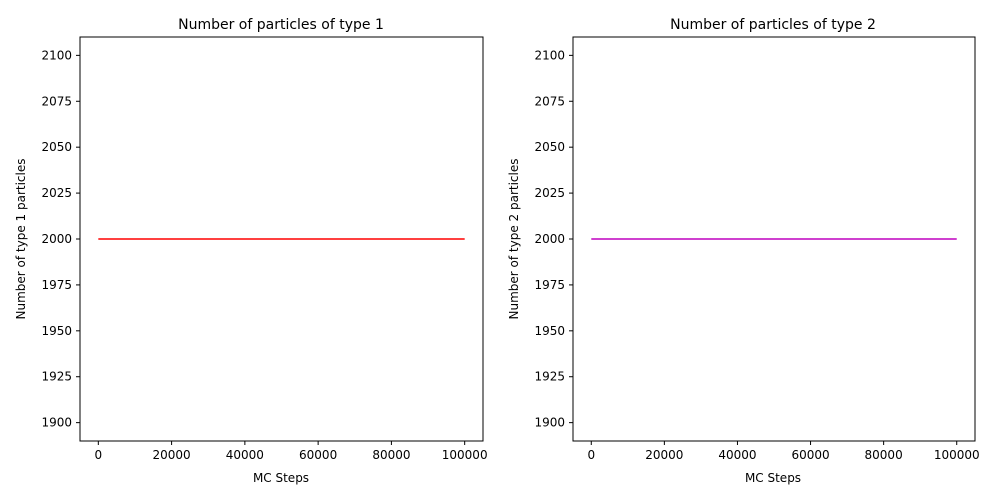  I want to click on chart-title: Number of particles of type 1, so click(281, 25).